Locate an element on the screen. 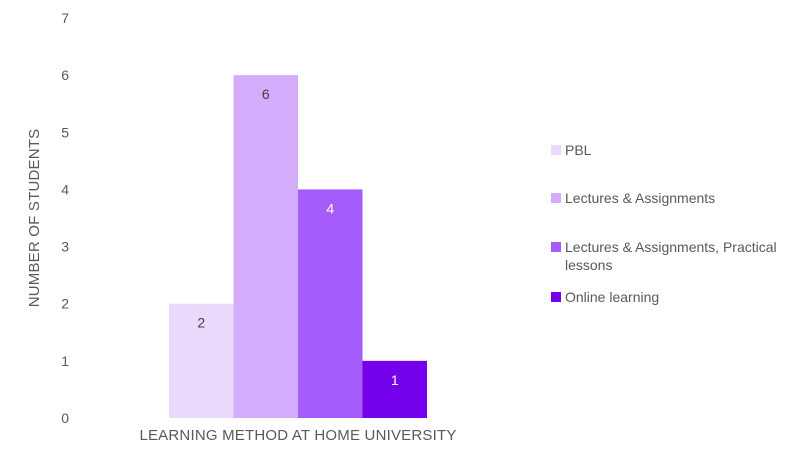  y-tick-label: 0 is located at coordinates (65, 418).